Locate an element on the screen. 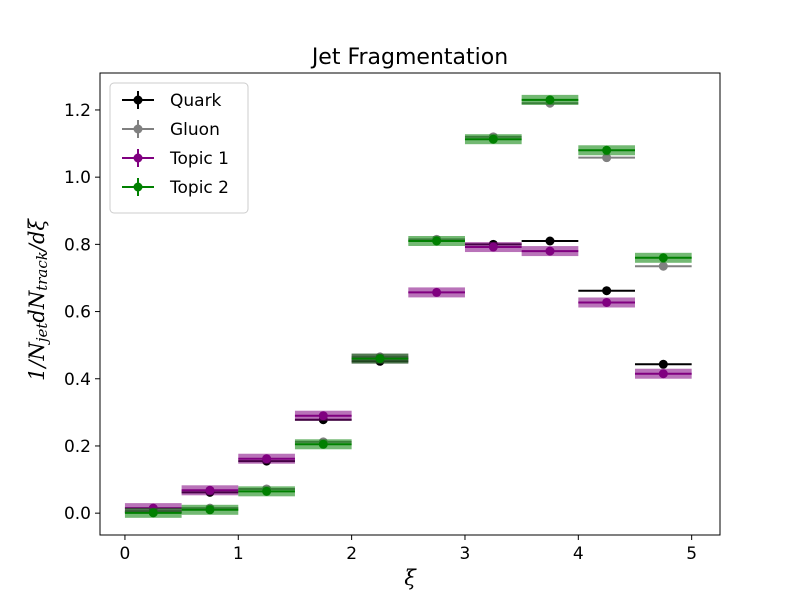 This screenshot has height=600, width=800. y-axis-label-part: 1/N is located at coordinates (37, 361).